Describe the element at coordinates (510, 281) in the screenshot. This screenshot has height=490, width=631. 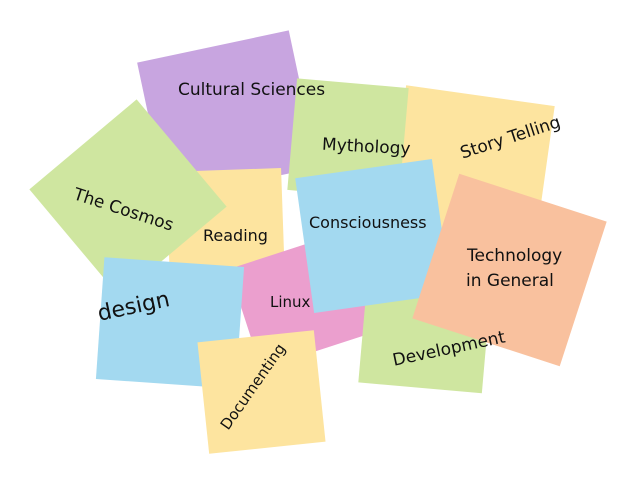
I see `label-technology-line2: in General` at that location.